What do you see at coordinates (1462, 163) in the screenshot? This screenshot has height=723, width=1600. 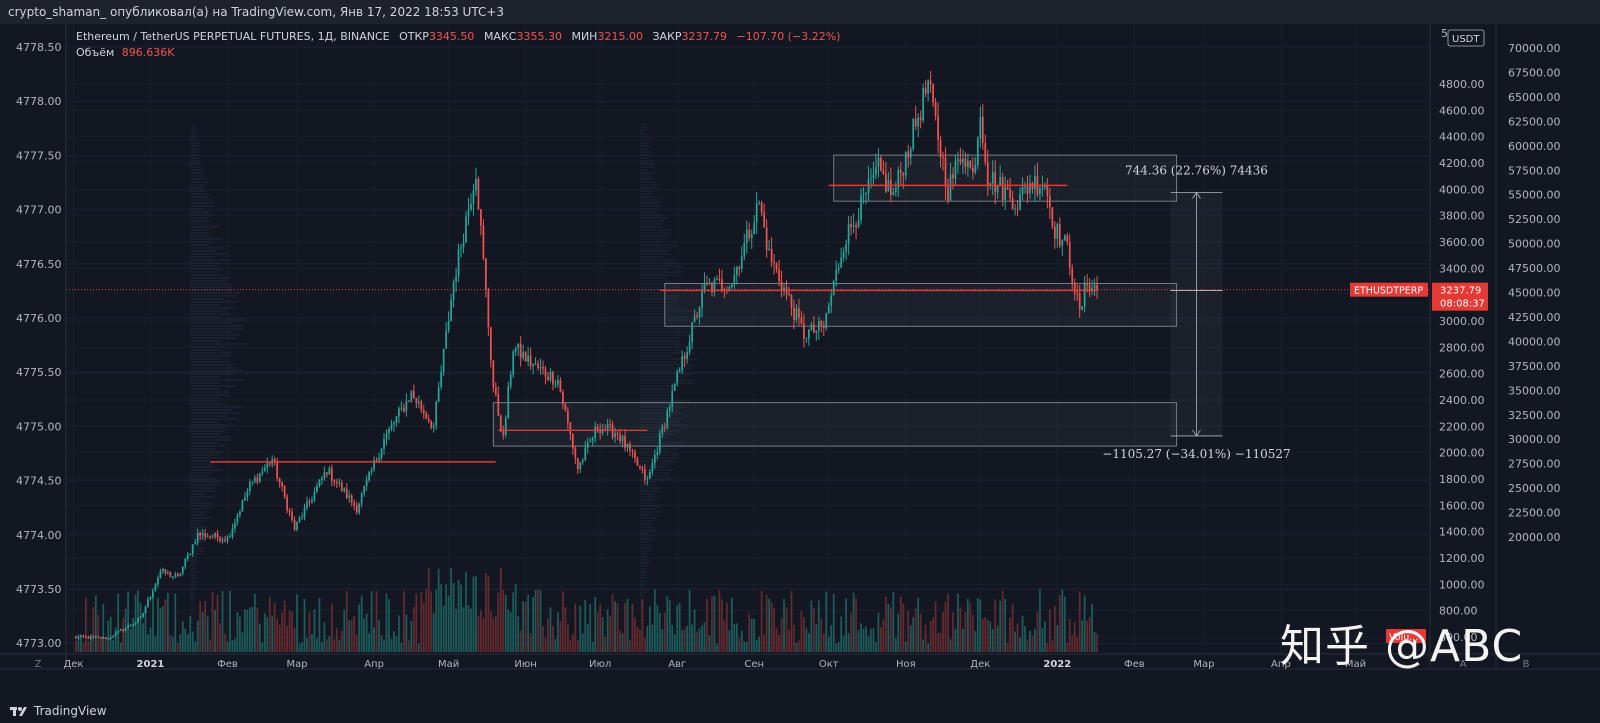 I see `price-axis-tick: 4200.00` at bounding box center [1462, 163].